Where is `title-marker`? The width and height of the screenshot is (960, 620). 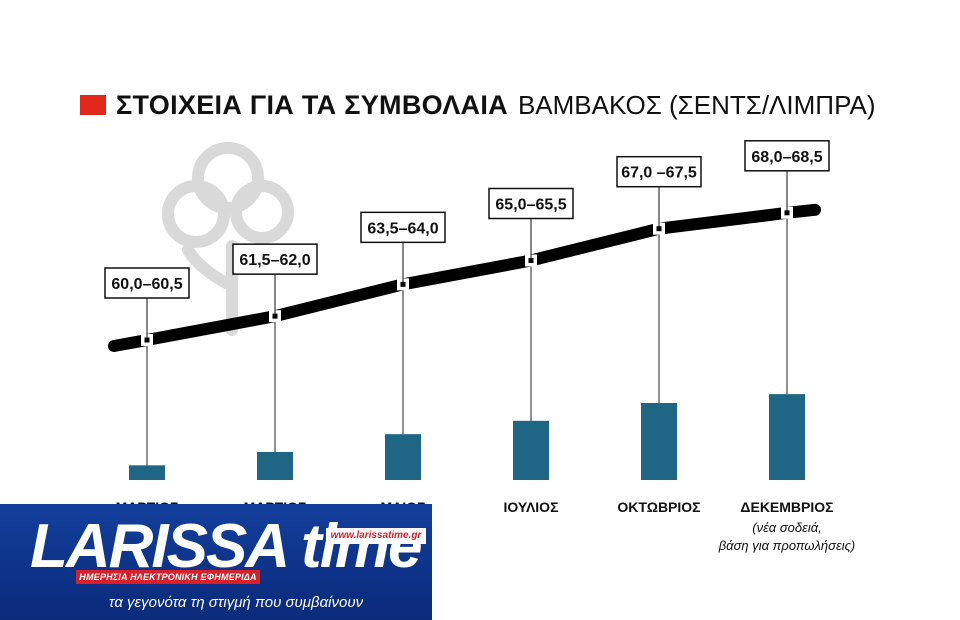
title-marker is located at coordinates (93, 105).